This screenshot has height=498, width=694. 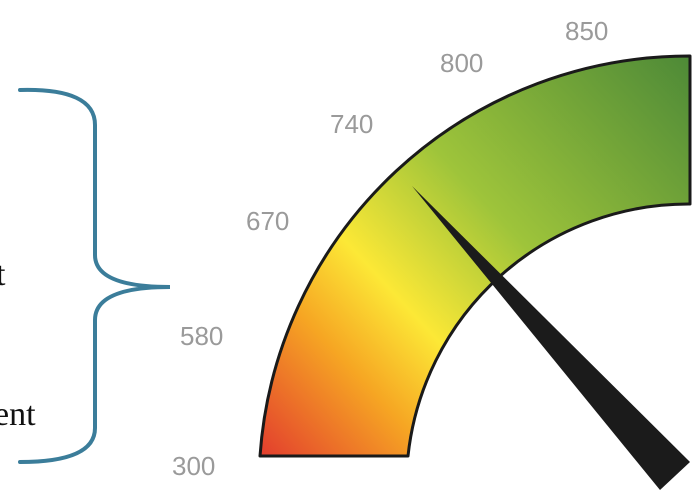 I want to click on cropped-text-line-1: t, so click(x=3, y=274).